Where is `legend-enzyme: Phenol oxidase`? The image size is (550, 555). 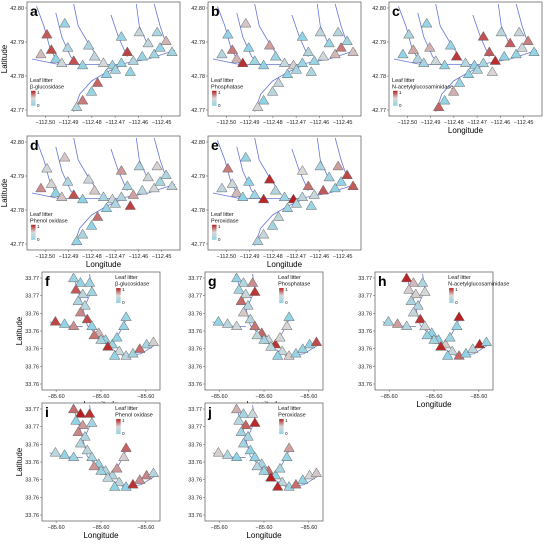 legend-enzyme: Phenol oxidase is located at coordinates (134, 416).